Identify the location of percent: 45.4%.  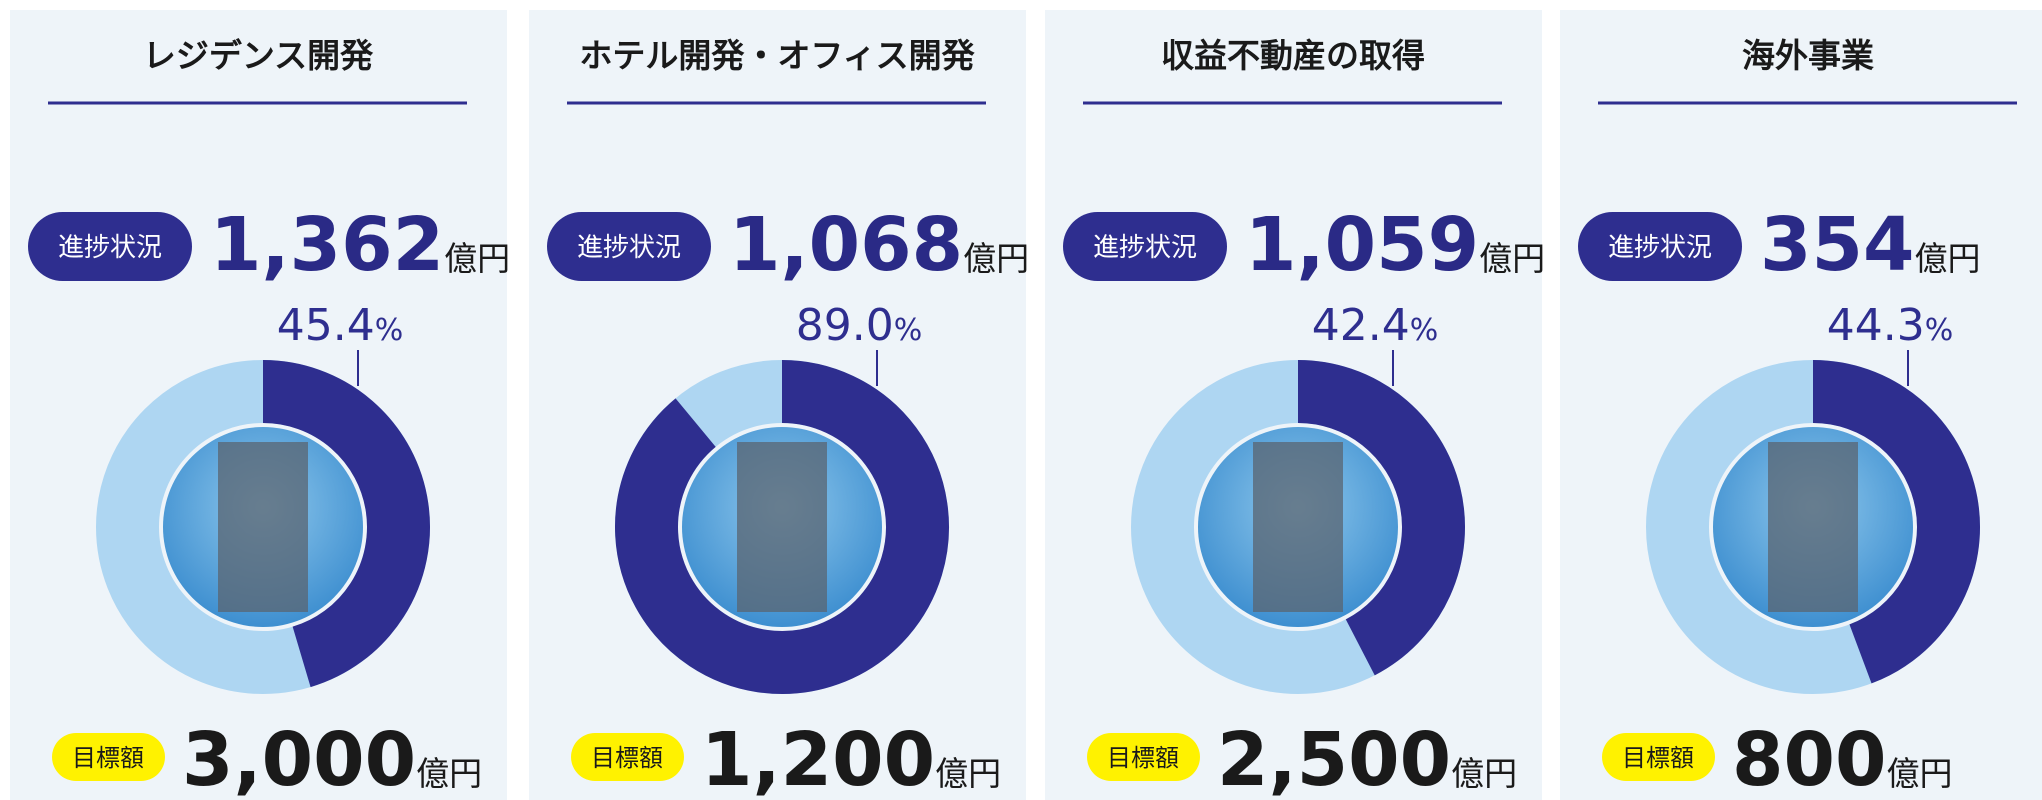
(340, 325).